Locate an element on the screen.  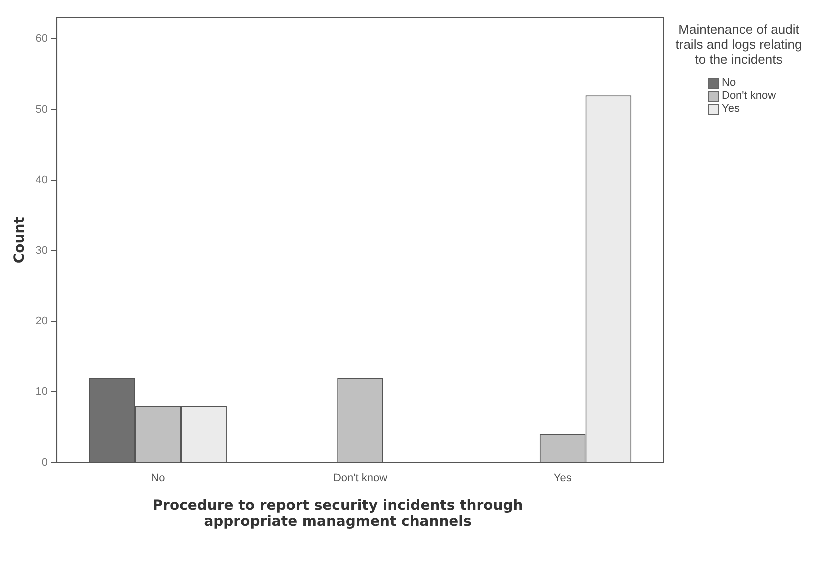
x-tick-label: Don't know is located at coordinates (360, 478).